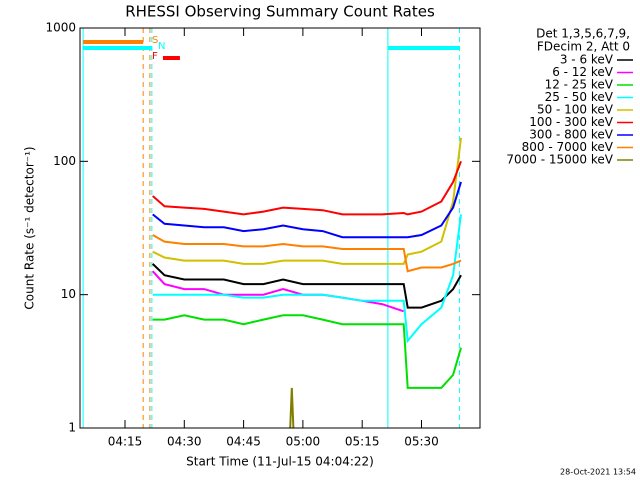 The width and height of the screenshot is (640, 480). I want to click on y-tick-label: 1, so click(72, 428).